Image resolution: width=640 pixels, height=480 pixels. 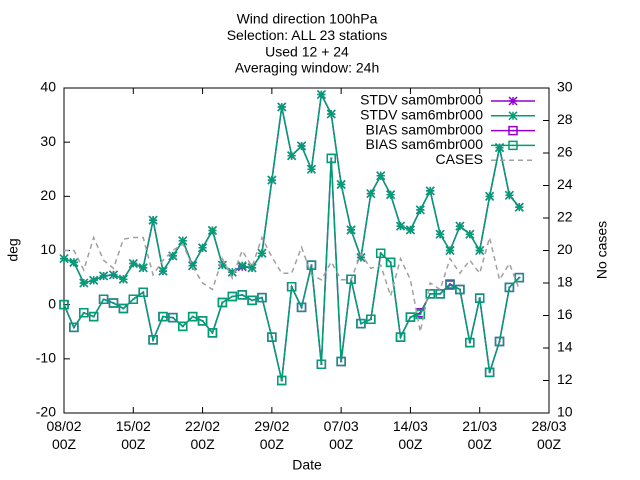 What do you see at coordinates (565, 249) in the screenshot?
I see `y2-tick-label: 20` at bounding box center [565, 249].